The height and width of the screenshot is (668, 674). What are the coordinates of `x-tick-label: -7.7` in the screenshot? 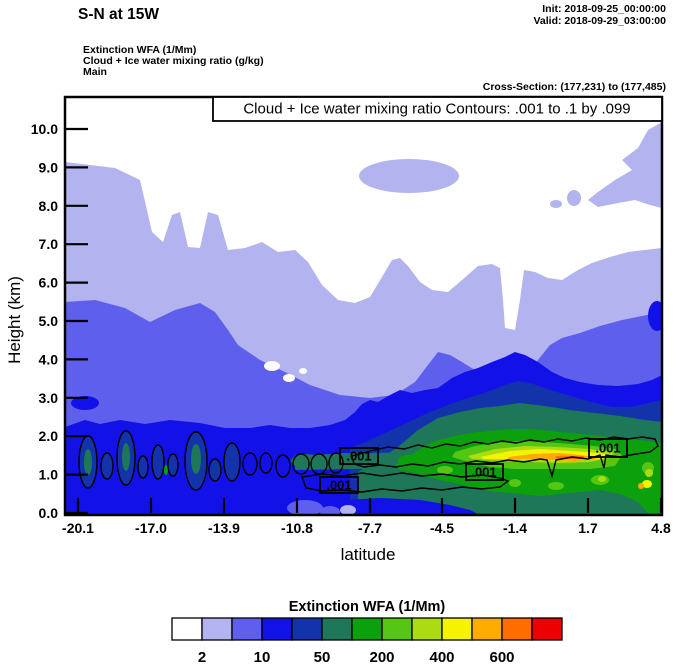 It's located at (370, 528).